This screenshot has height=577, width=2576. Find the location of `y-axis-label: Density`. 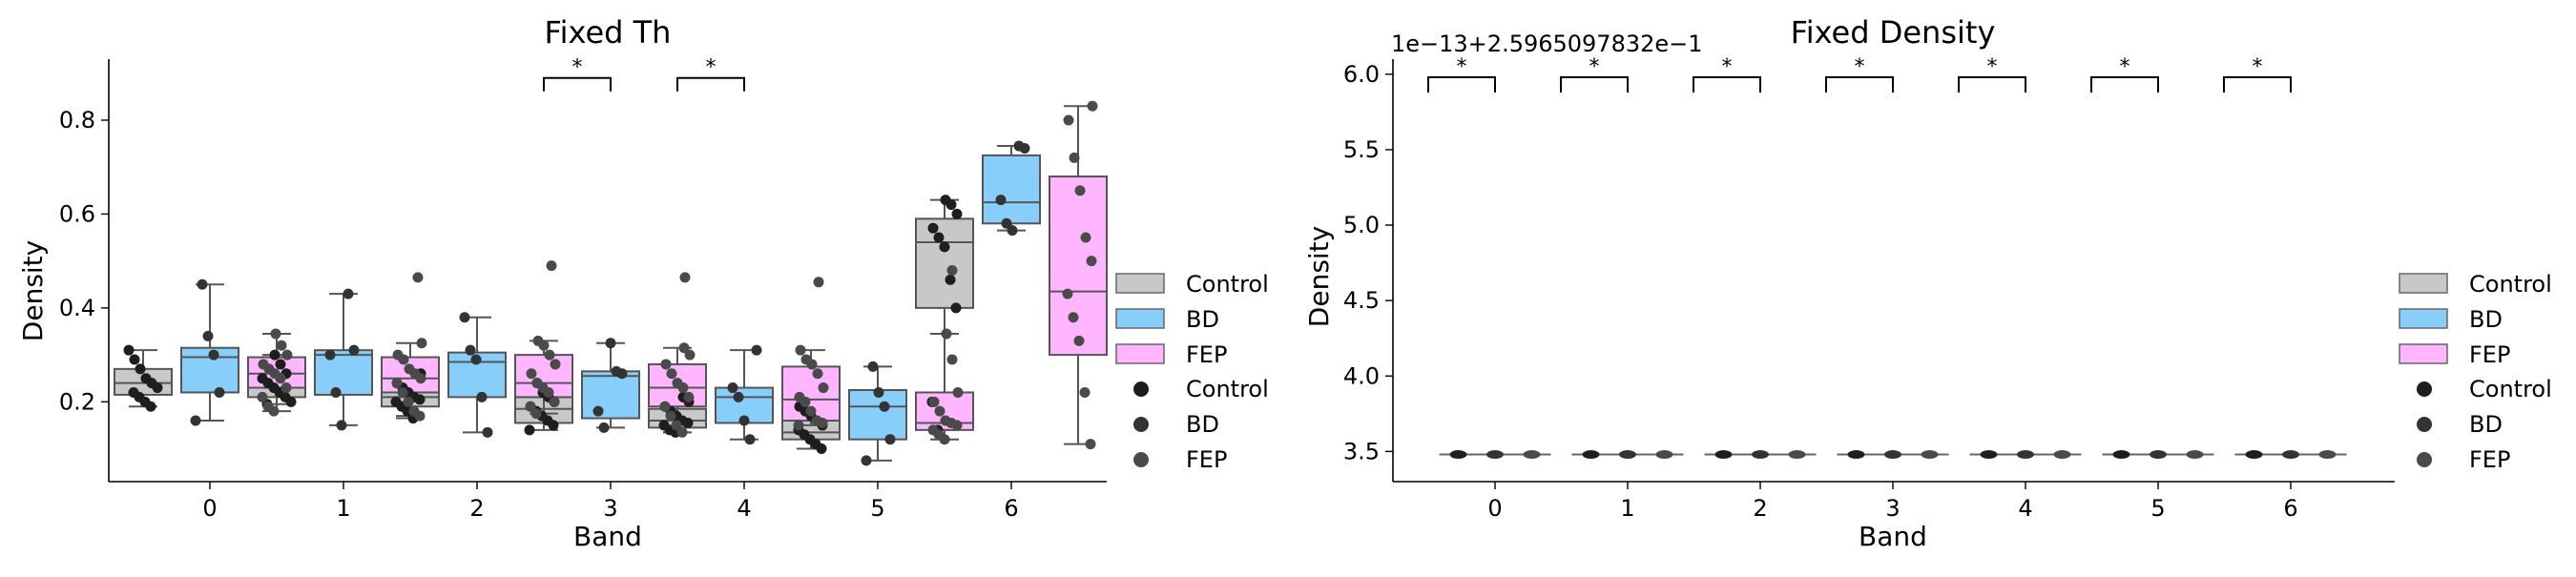

y-axis-label: Density is located at coordinates (33, 290).